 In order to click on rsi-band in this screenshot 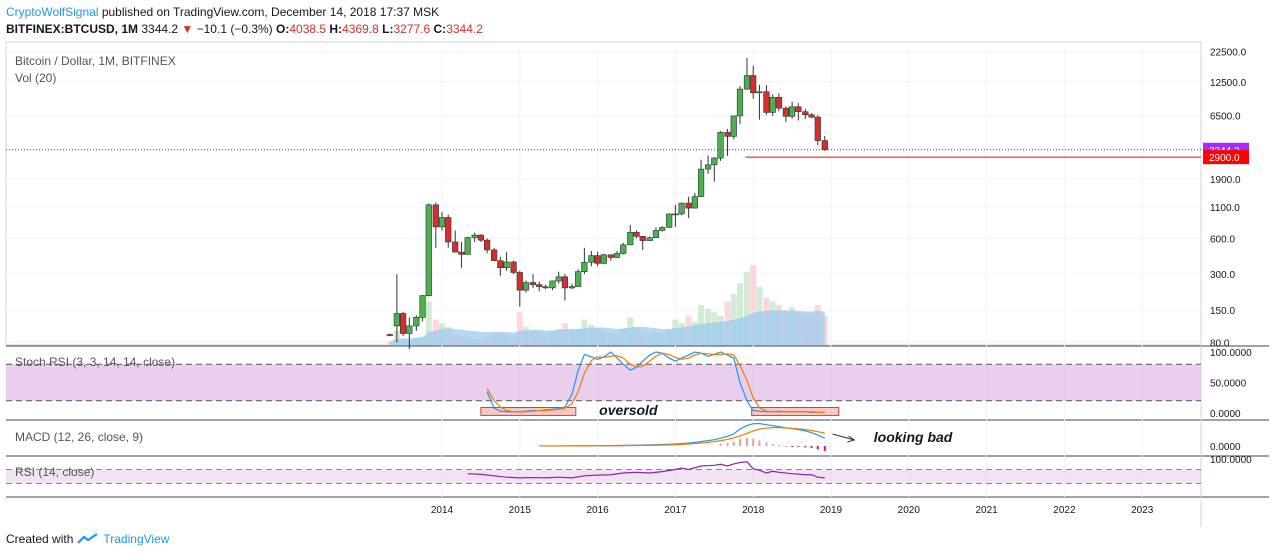, I will do `click(603, 476)`.